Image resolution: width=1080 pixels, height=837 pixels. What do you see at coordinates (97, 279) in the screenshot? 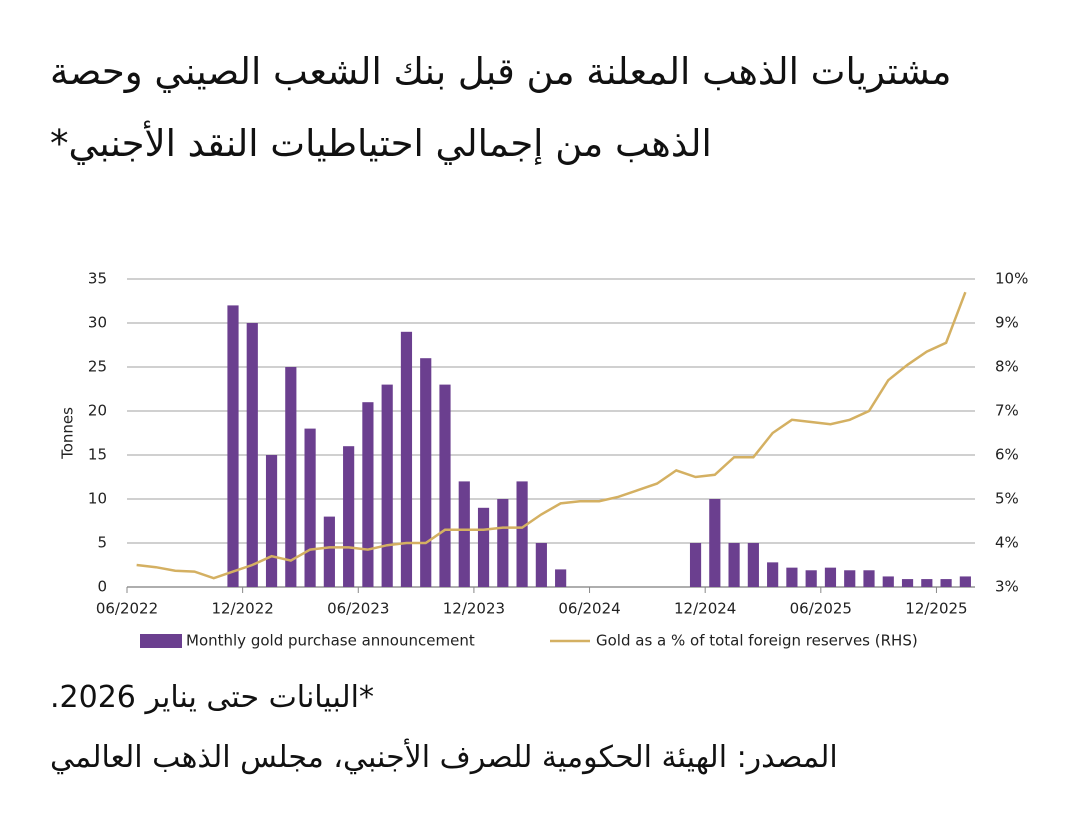
I see `y-tick-label: 35` at bounding box center [97, 279].